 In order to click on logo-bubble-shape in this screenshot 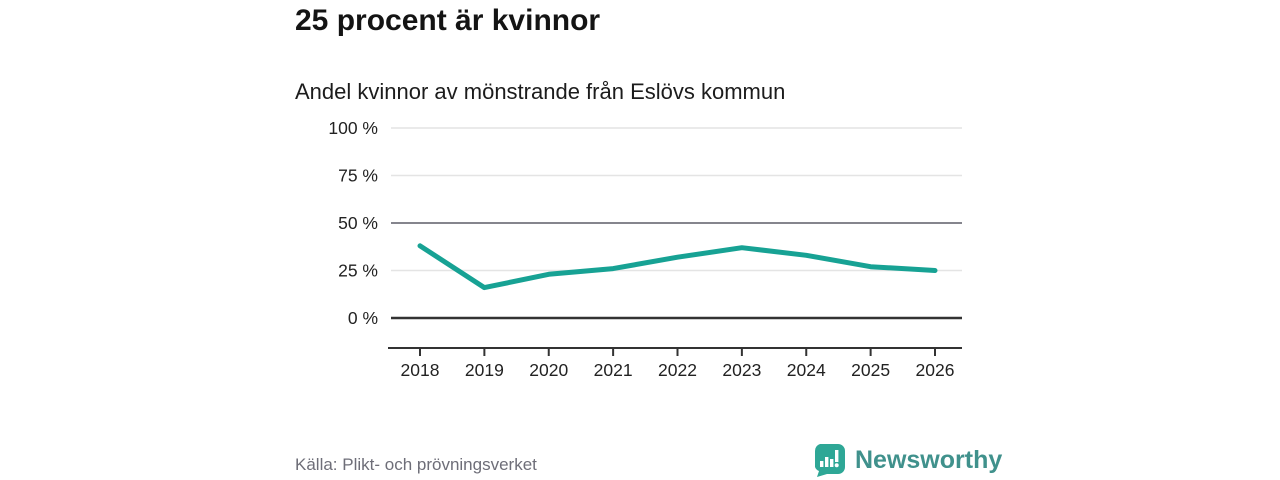, I will do `click(829, 460)`.